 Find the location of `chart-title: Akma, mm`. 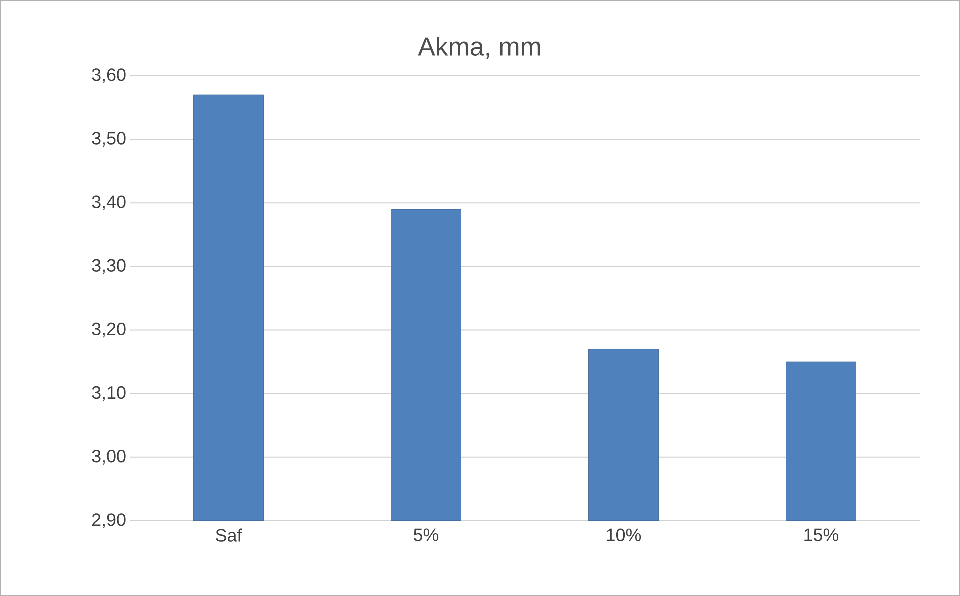

chart-title: Akma, mm is located at coordinates (479, 48).